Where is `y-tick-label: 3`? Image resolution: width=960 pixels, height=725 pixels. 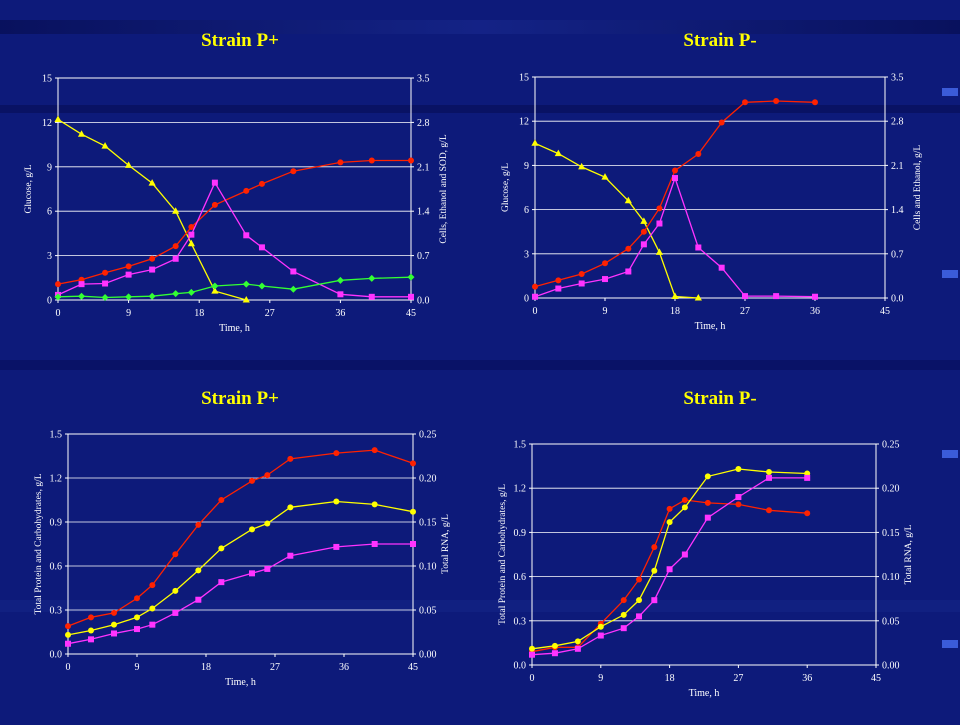 y-tick-label: 3 is located at coordinates (49, 256).